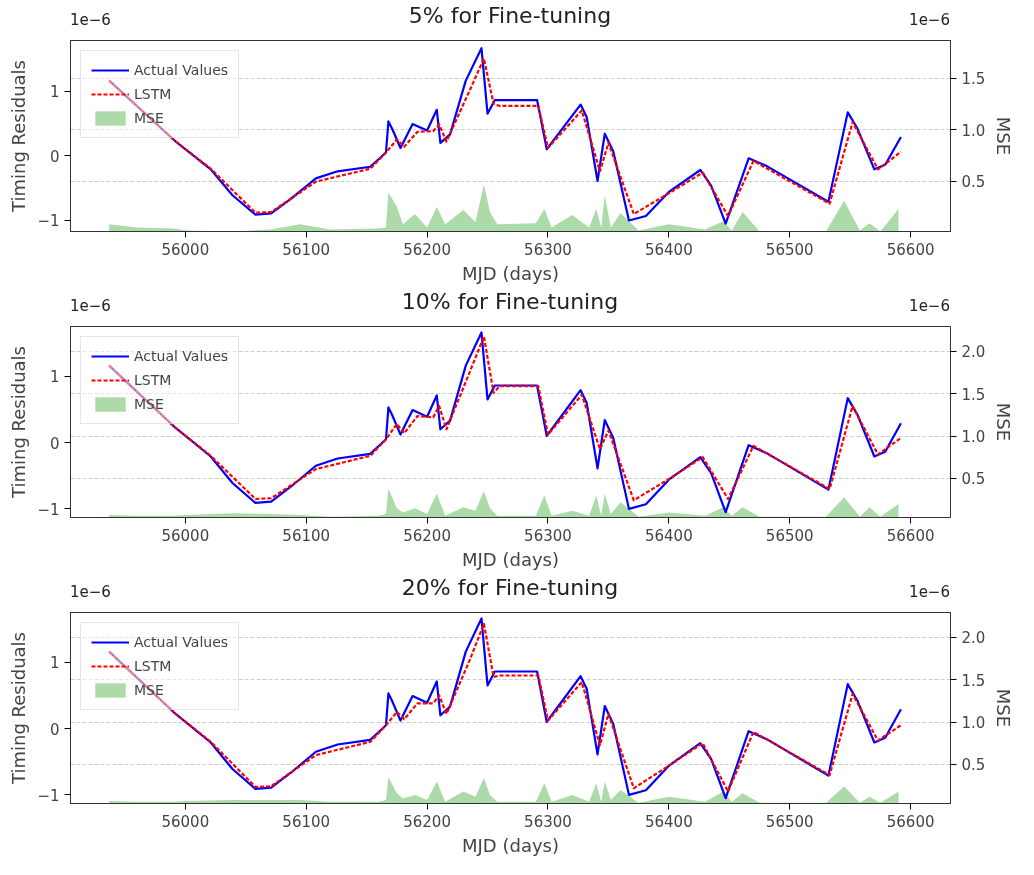  Describe the element at coordinates (510, 588) in the screenshot. I see `chart-title: 20% for Fine-tuning` at that location.